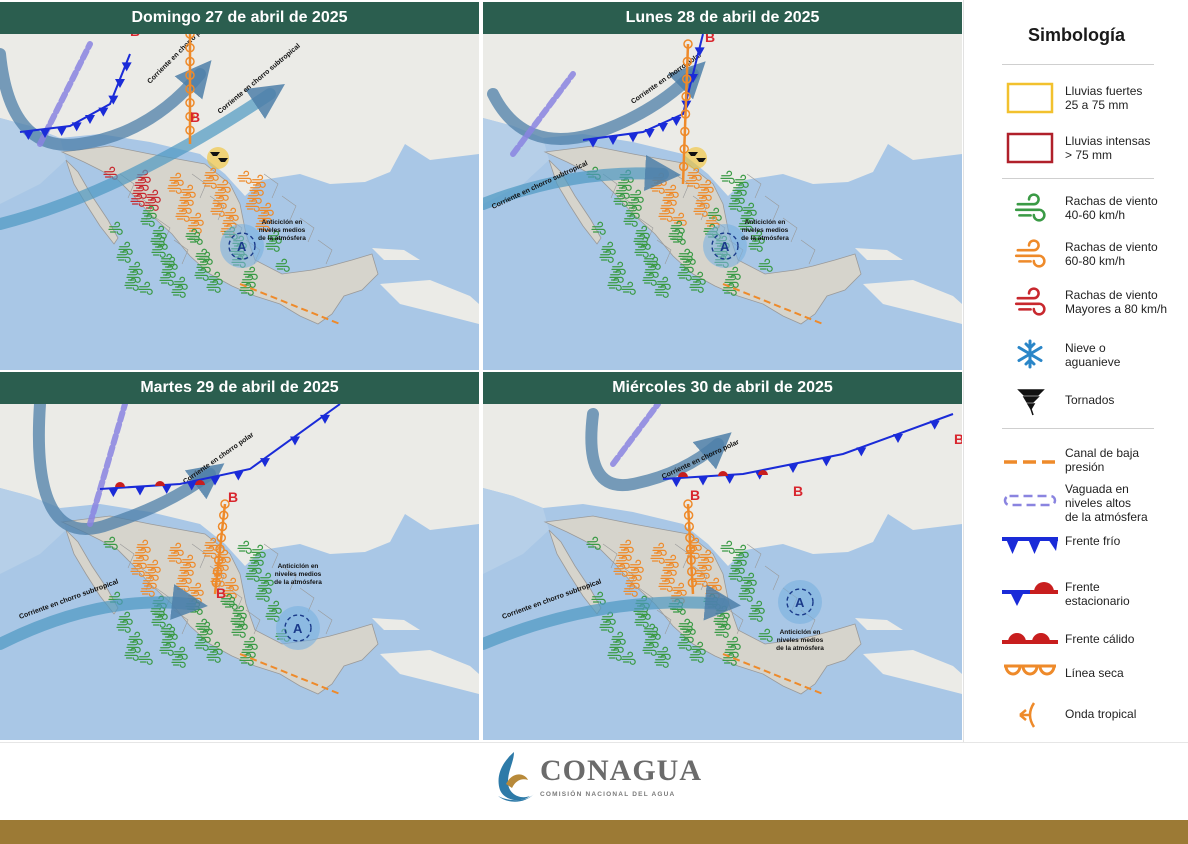 This screenshot has width=1188, height=844. I want to click on stationary-front-icon, so click(1030, 594).